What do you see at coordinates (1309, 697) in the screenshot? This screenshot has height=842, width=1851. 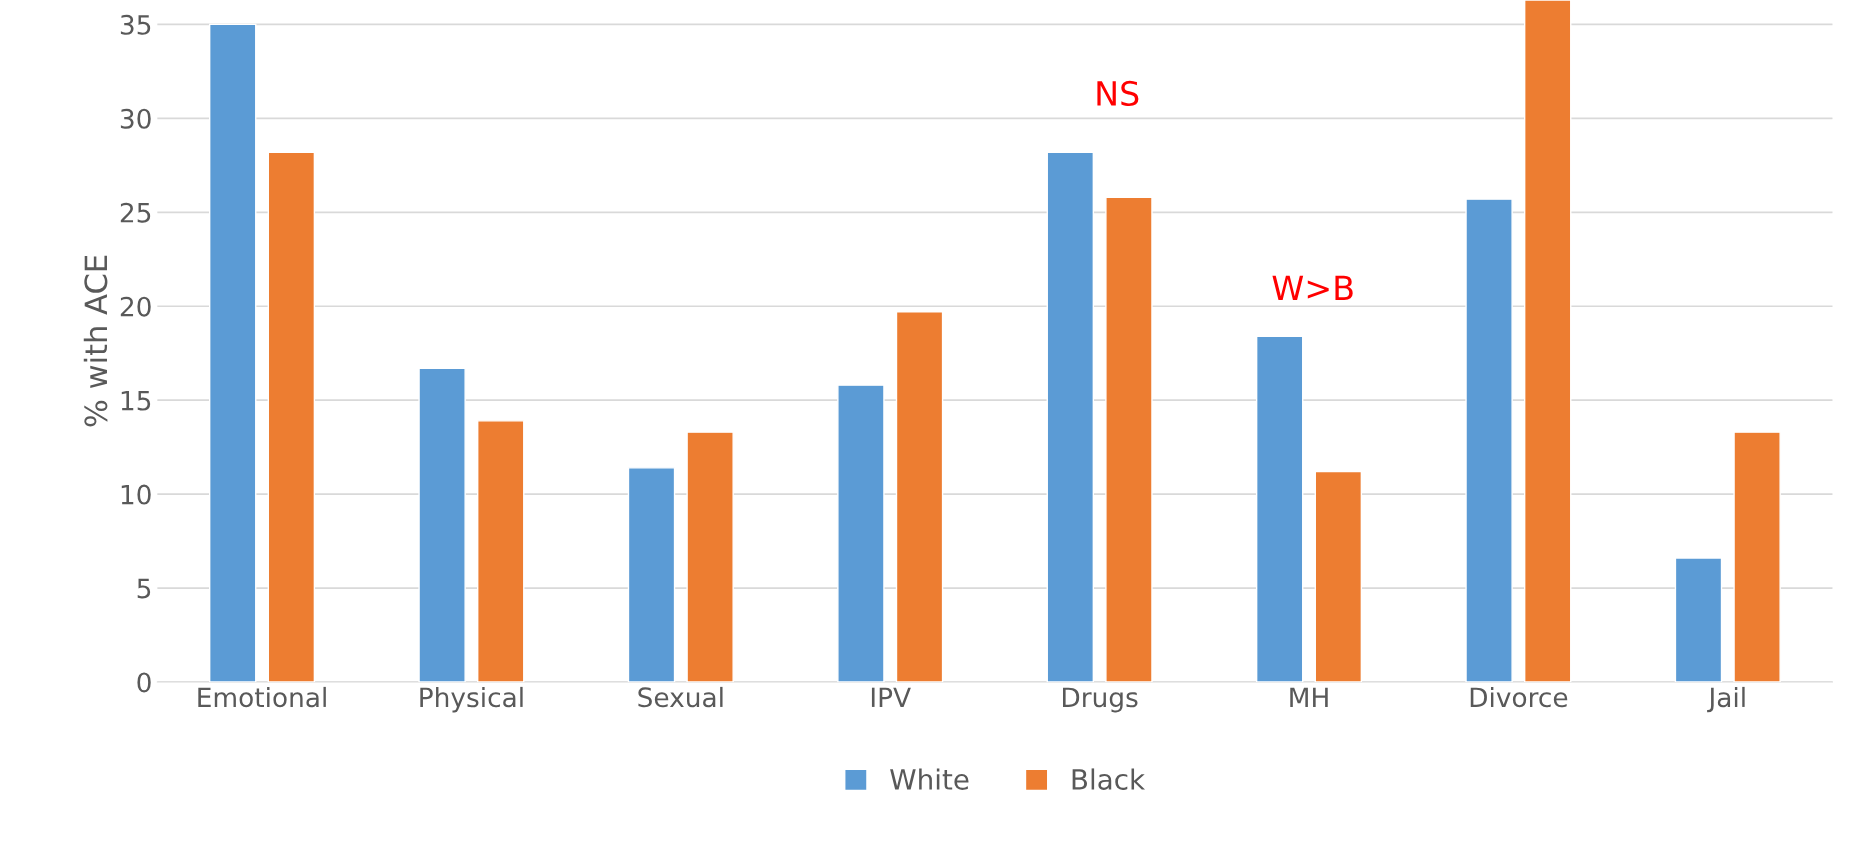 I see `x-tick-label: MH` at bounding box center [1309, 697].